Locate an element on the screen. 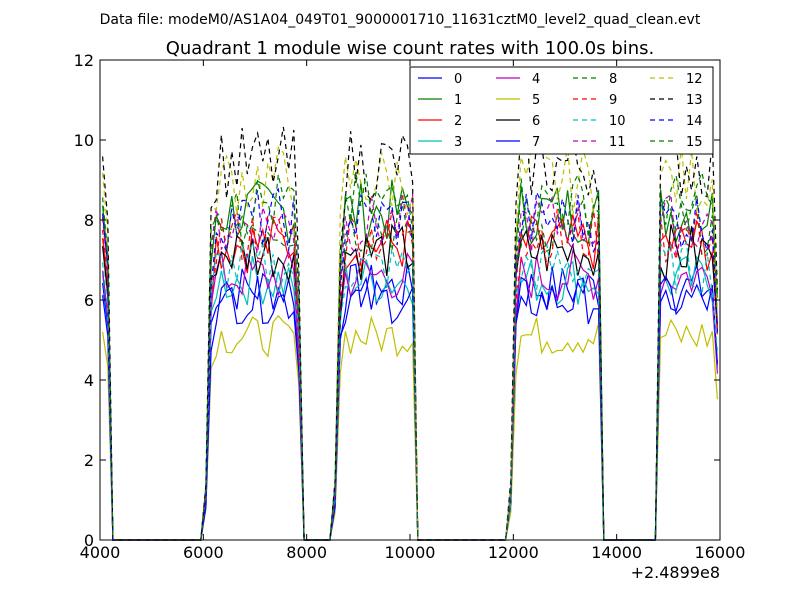  legend-label-14: 14 is located at coordinates (694, 121).